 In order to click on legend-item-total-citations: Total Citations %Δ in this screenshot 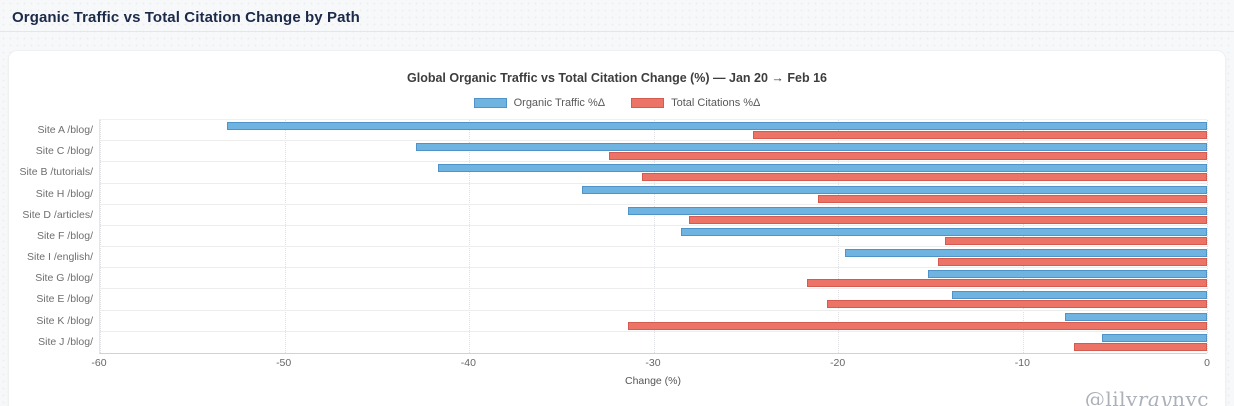, I will do `click(695, 103)`.